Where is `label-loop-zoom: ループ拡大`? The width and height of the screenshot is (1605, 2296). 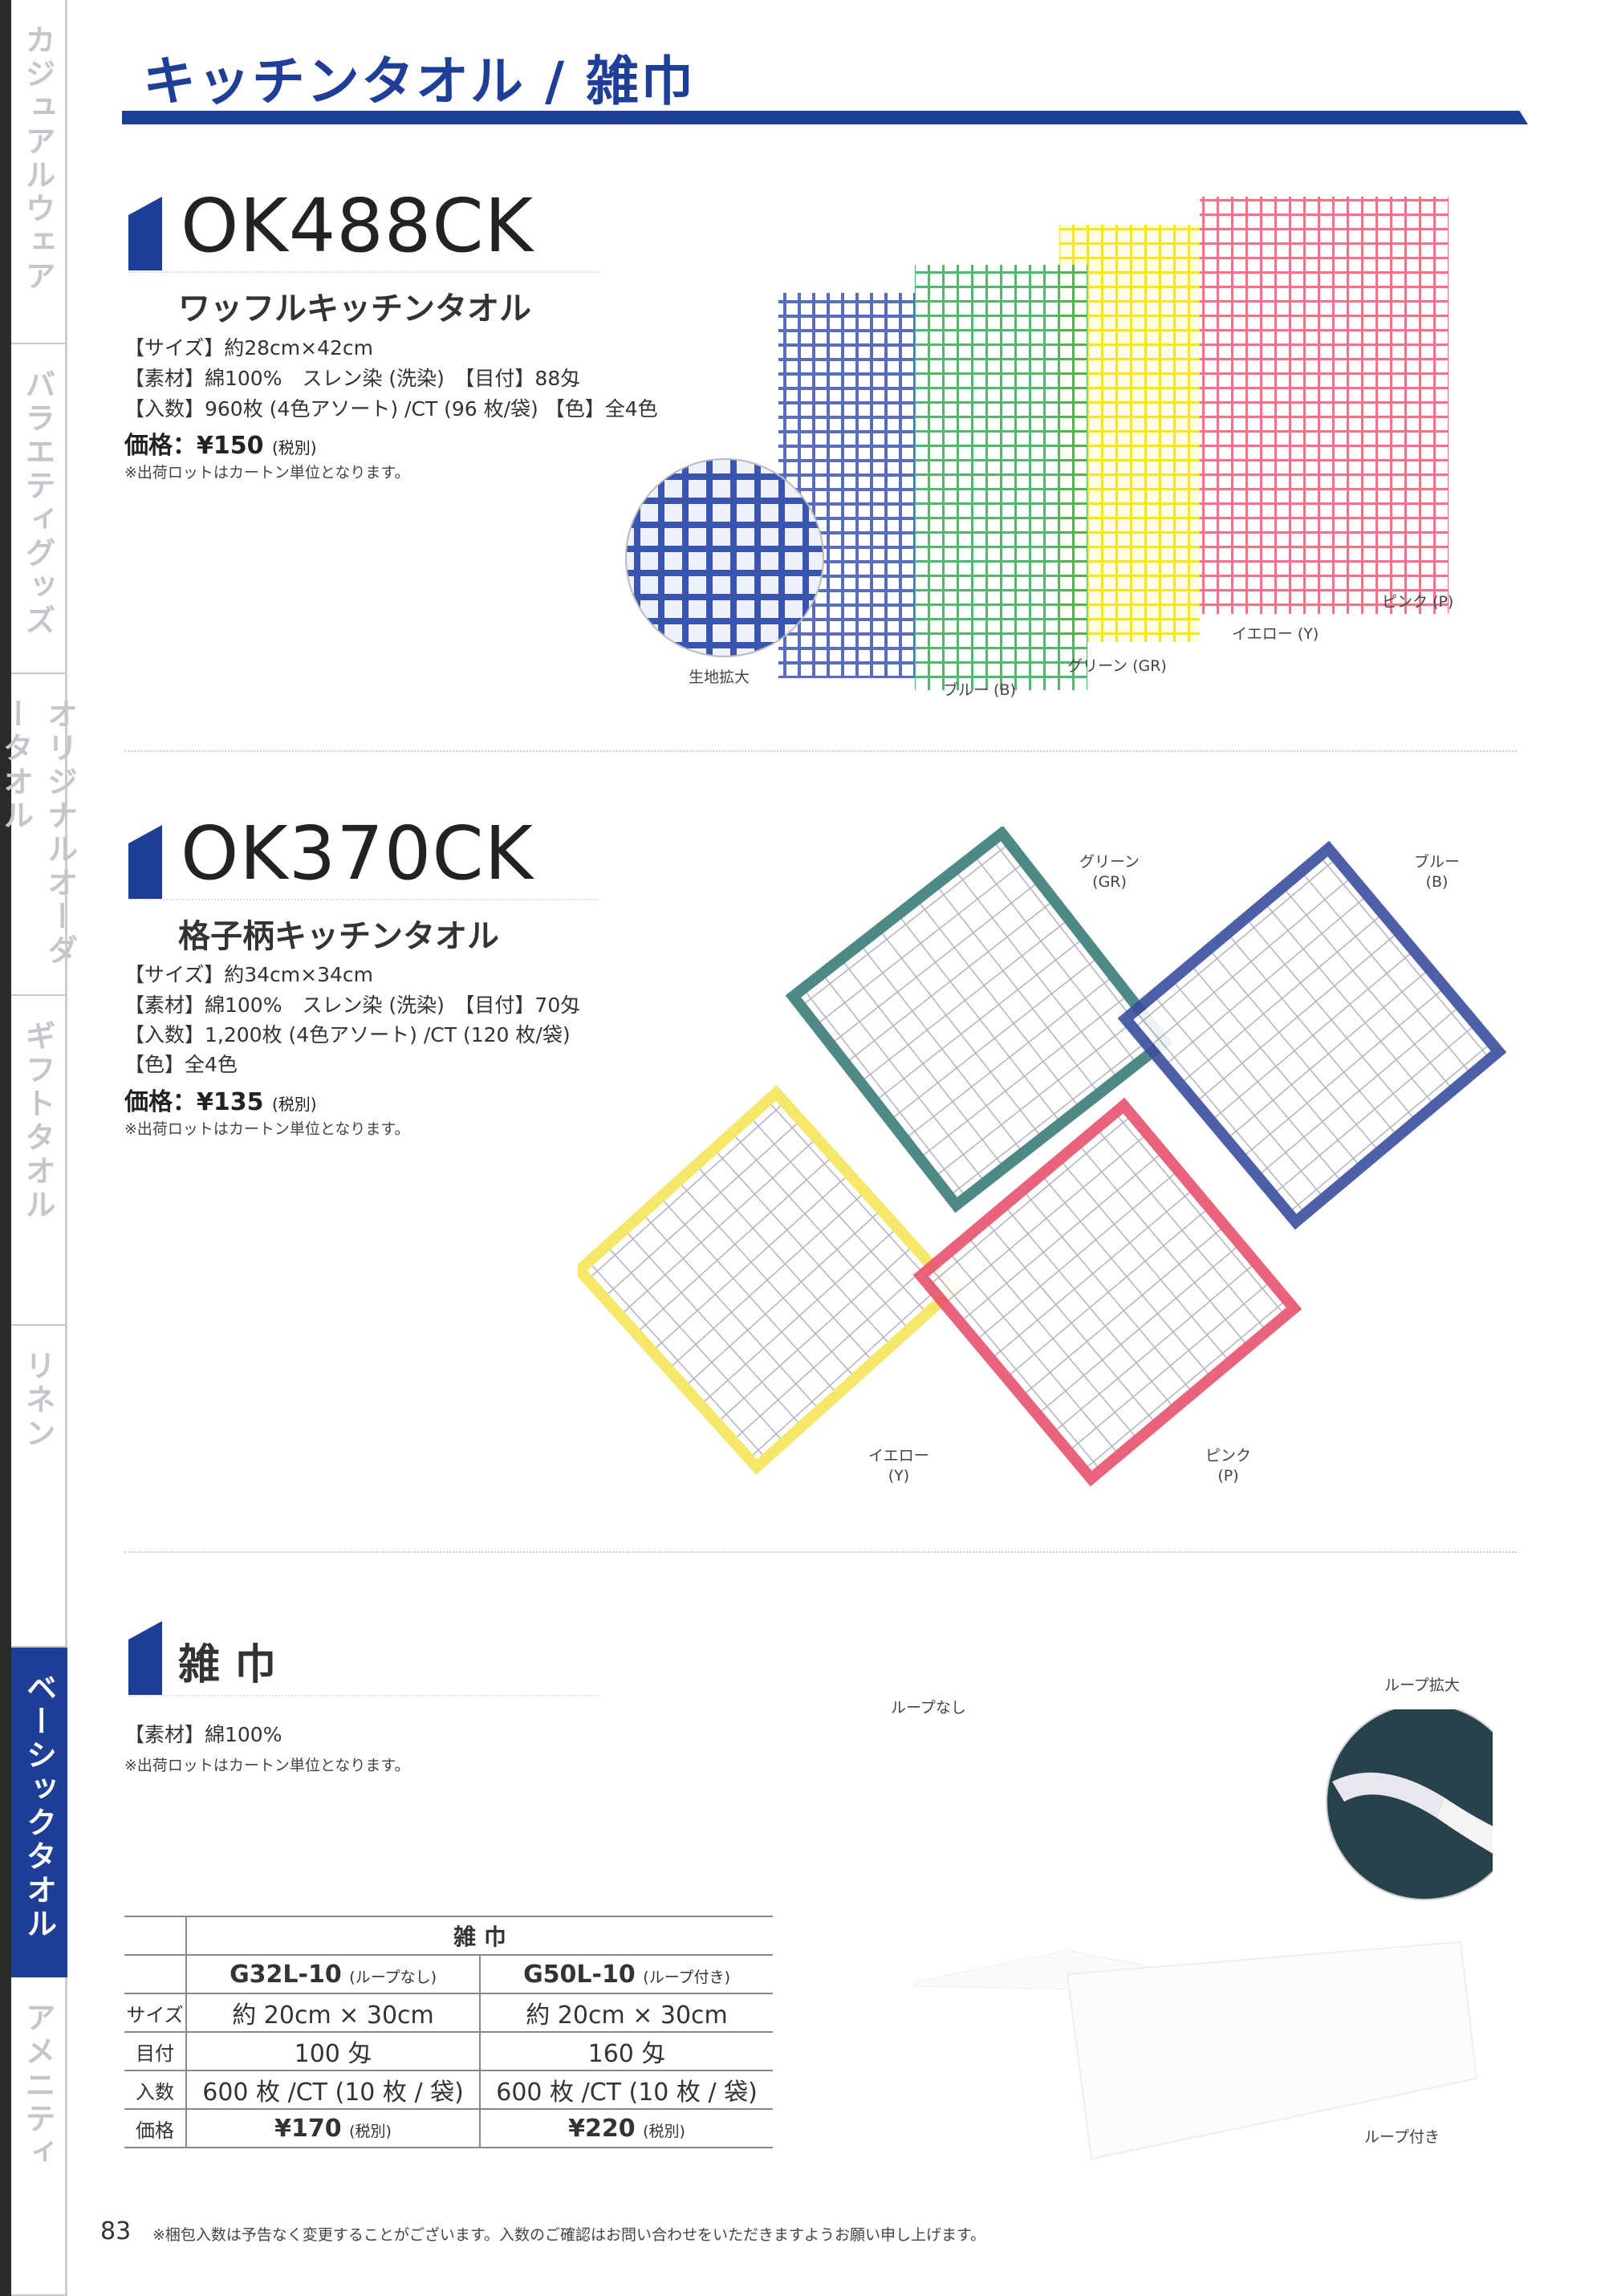 label-loop-zoom: ループ拡大 is located at coordinates (1422, 1685).